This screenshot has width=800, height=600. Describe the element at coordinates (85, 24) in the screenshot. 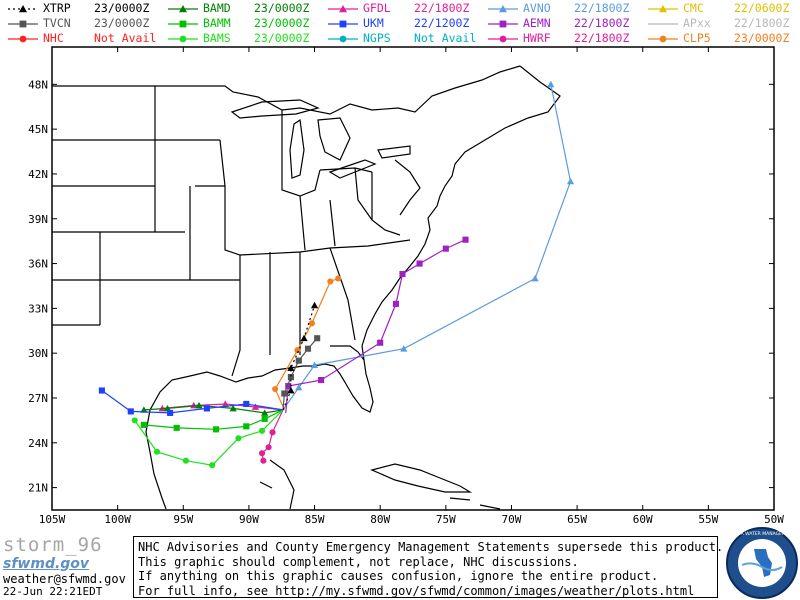

I see `legend-item-tvcn: TVCN 23/0000Z` at that location.